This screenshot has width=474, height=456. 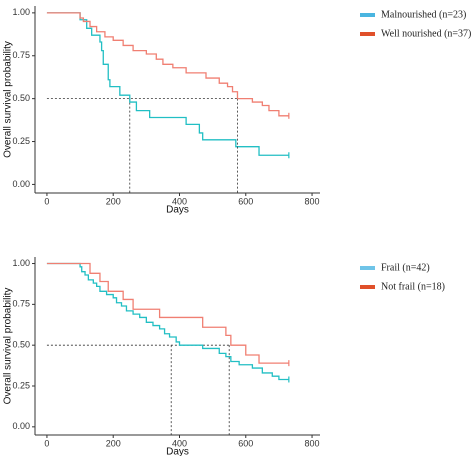 I want to click on legend-label: Well nourished (n=37), so click(x=426, y=33).